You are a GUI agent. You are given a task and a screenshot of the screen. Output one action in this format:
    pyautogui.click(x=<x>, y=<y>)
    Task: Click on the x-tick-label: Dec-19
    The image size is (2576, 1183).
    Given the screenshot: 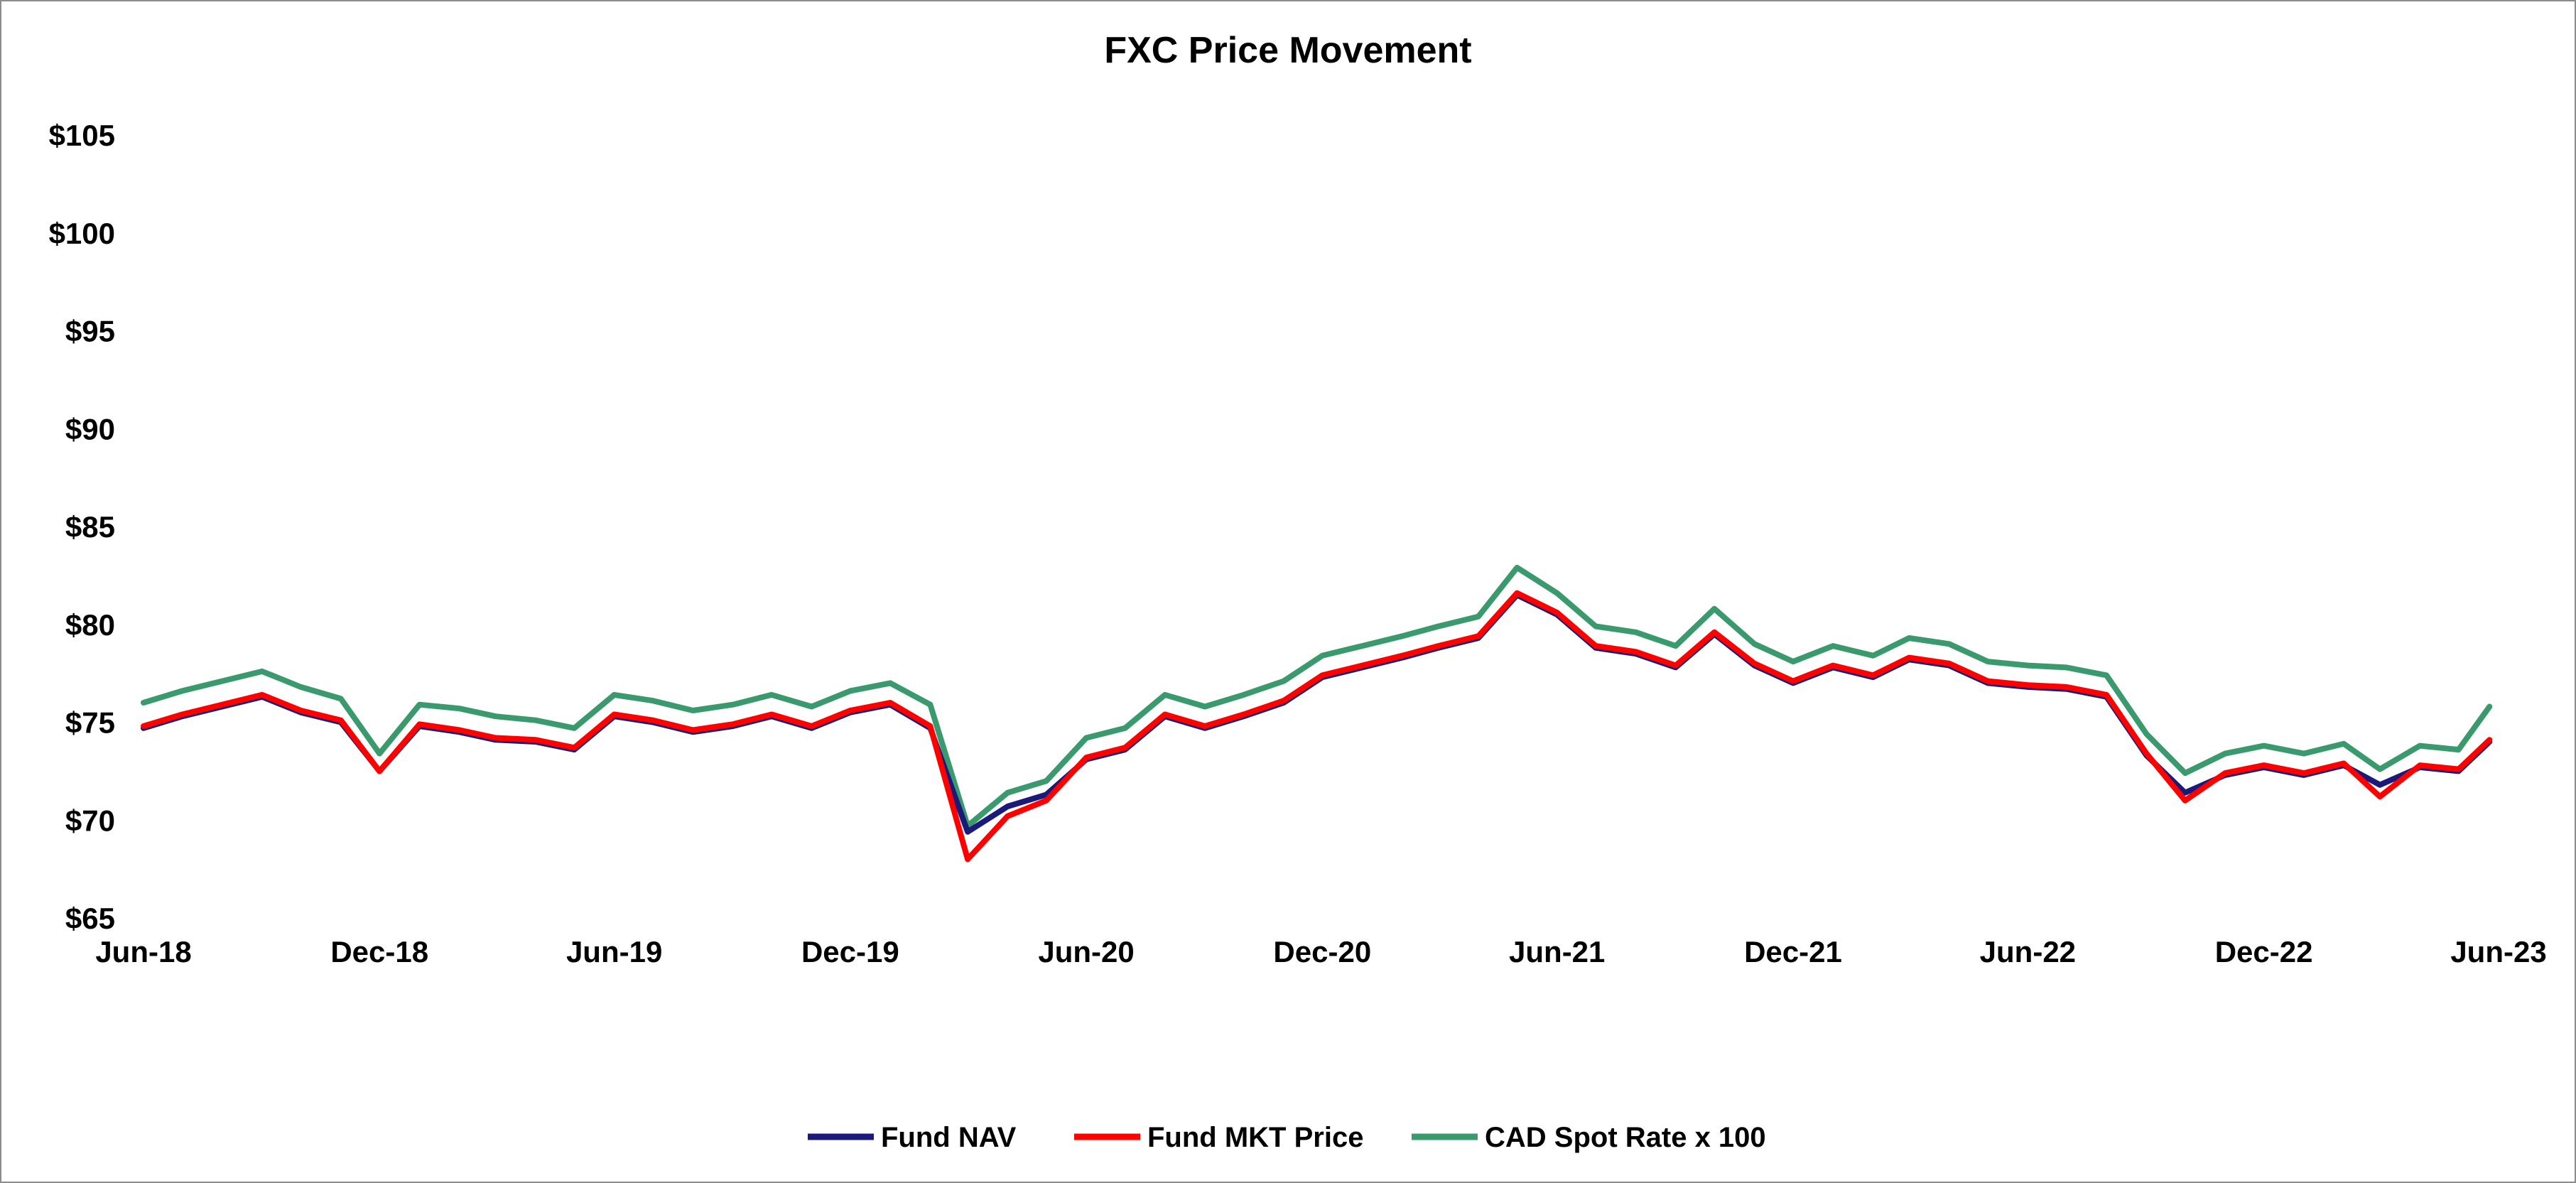 What is the action you would take?
    pyautogui.click(x=850, y=951)
    